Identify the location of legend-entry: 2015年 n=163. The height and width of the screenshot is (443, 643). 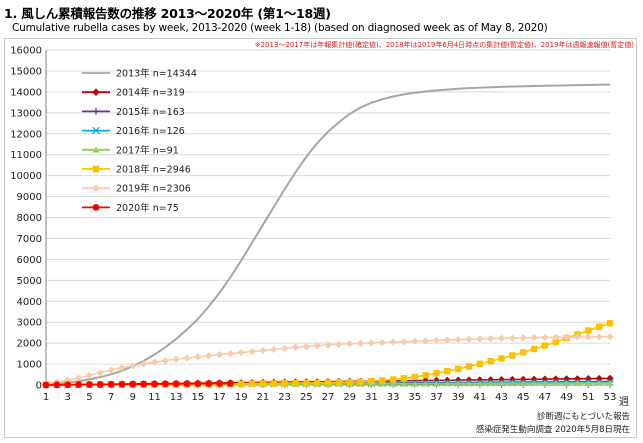
(133, 112).